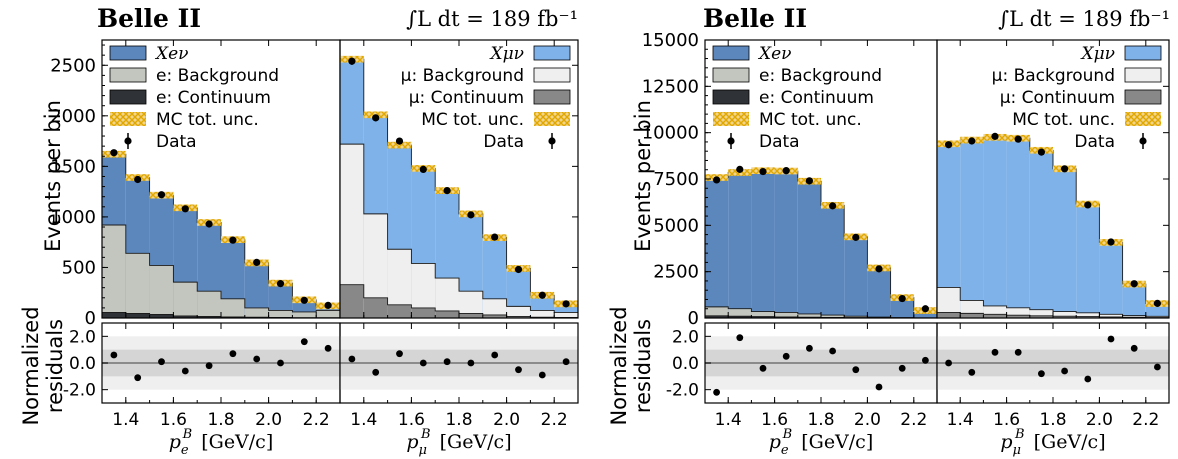 This screenshot has height=459, width=1178. Describe the element at coordinates (755, 18) in the screenshot. I see `experiment-label: Belle II` at that location.